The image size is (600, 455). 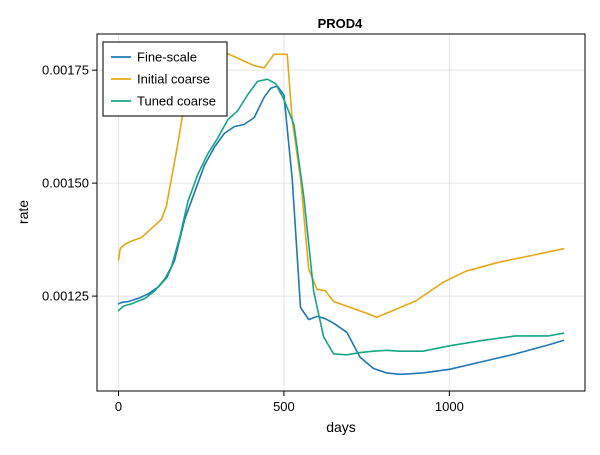 What do you see at coordinates (284, 406) in the screenshot?
I see `x-tick-label: 500` at bounding box center [284, 406].